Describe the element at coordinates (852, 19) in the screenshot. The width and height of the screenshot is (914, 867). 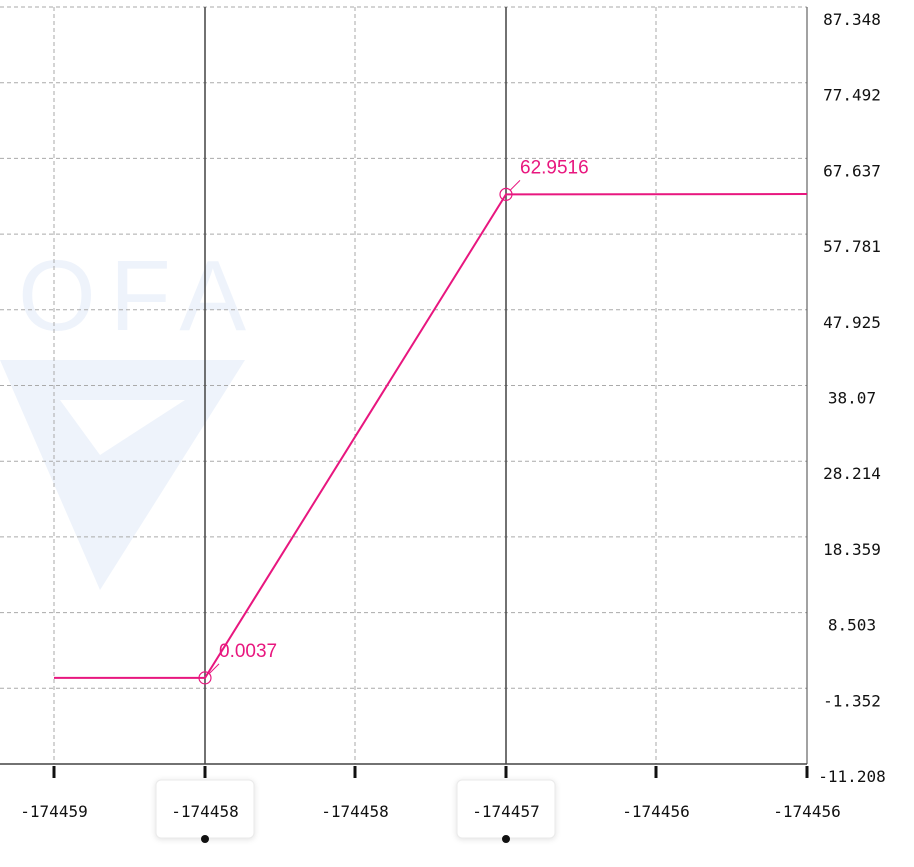
I see `y-tick-label: 87.348` at that location.